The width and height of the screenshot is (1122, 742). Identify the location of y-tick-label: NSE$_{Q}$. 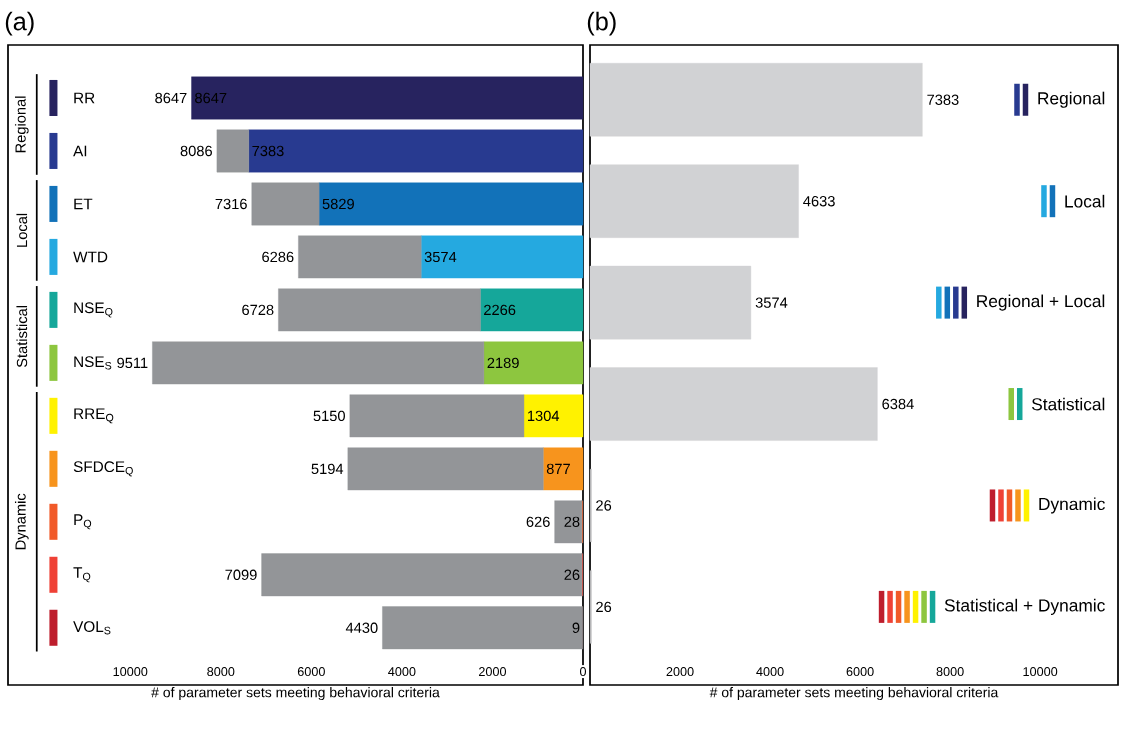
(93, 310).